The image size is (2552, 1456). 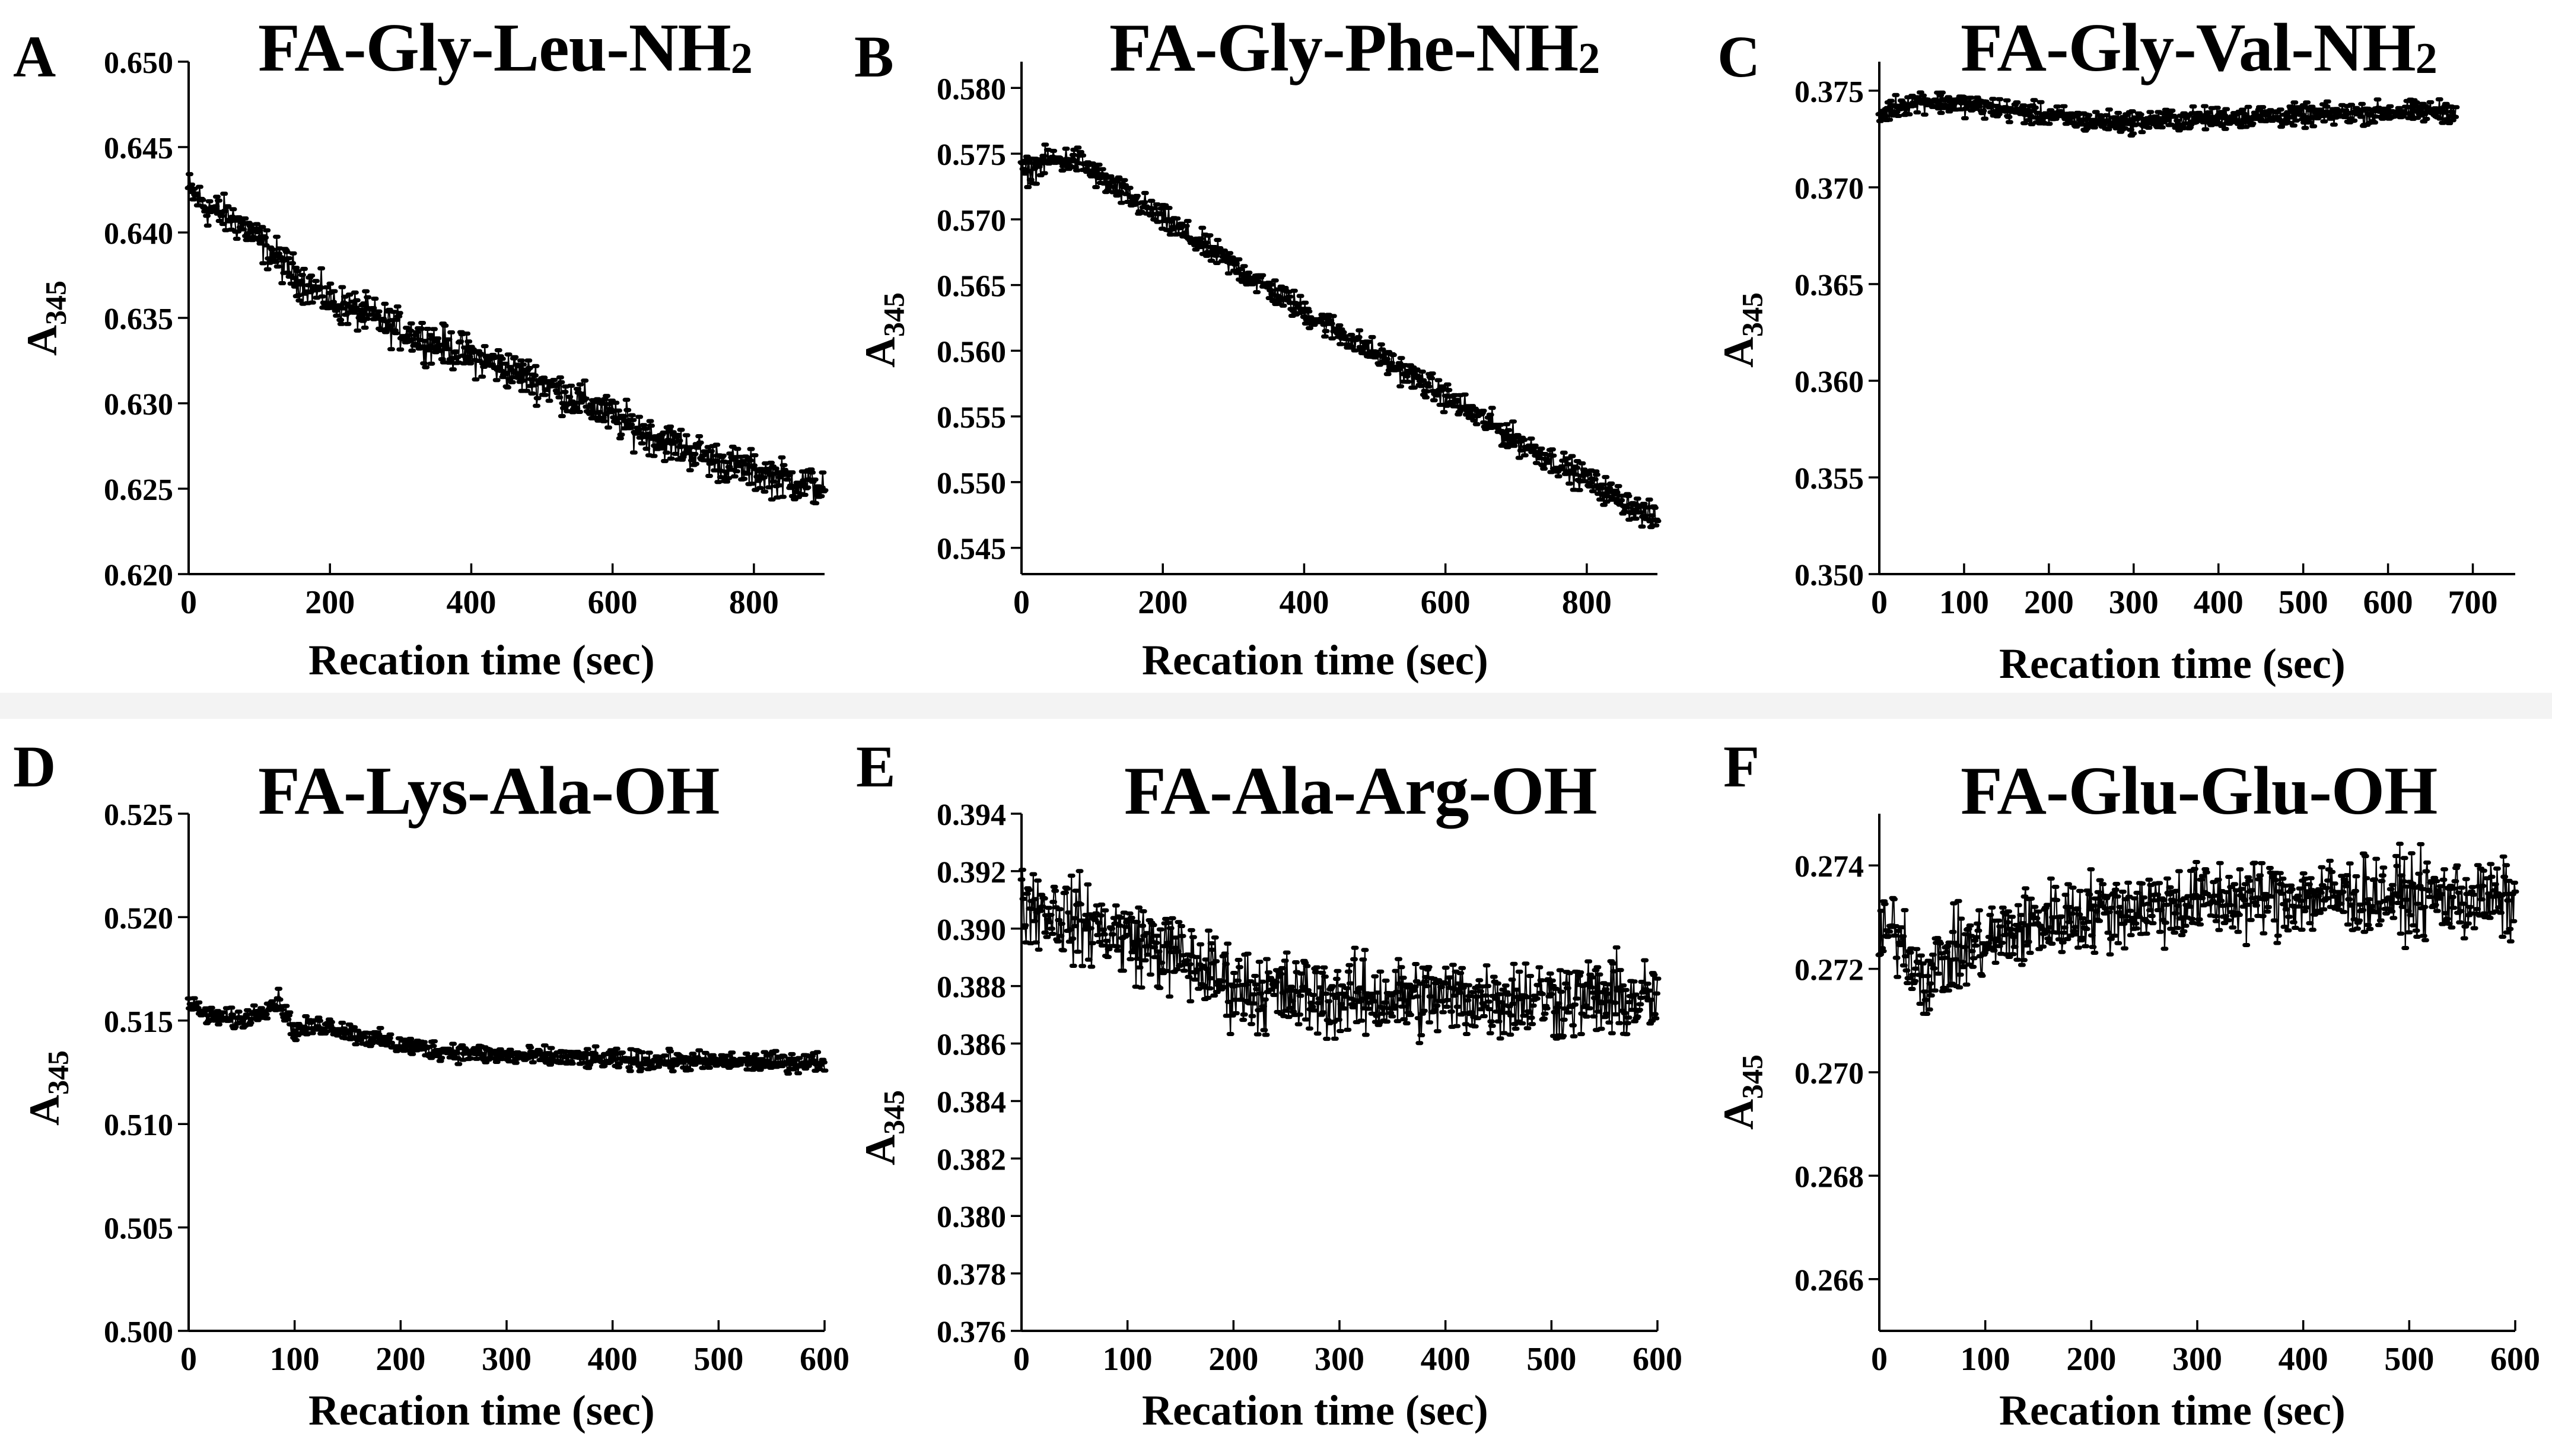 I want to click on y-tick-label: 0.388, so click(x=971, y=988).